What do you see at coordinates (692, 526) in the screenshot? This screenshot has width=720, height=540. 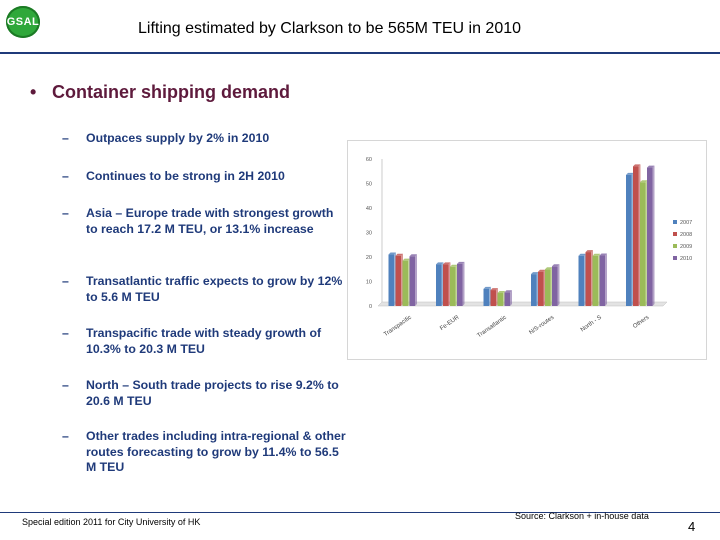 I see `page-number: 4` at bounding box center [692, 526].